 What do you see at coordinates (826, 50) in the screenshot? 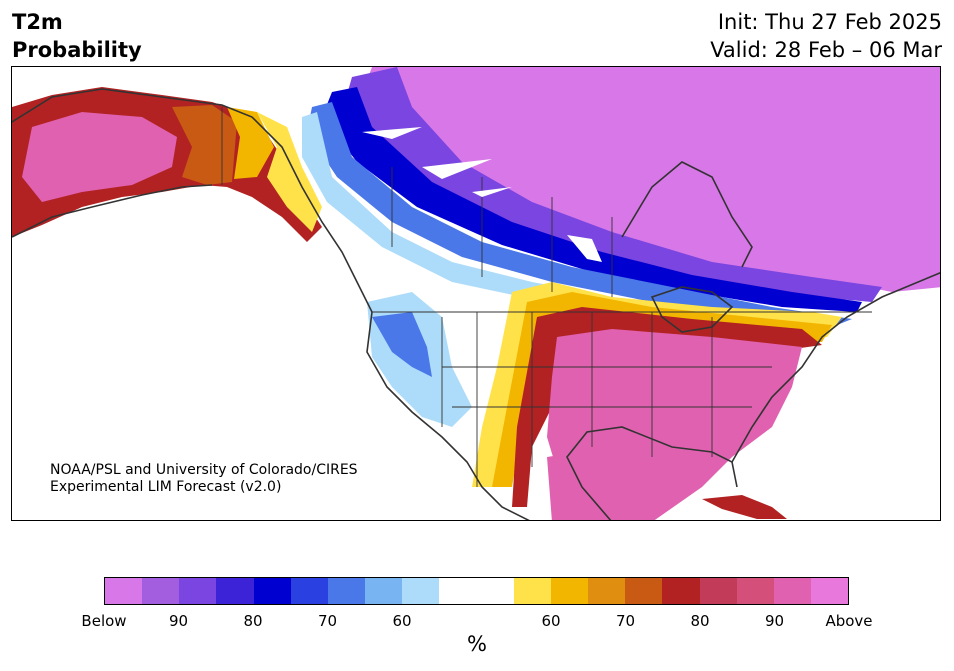
I see `valid-range: Valid: 28 Feb – 06 Mar` at bounding box center [826, 50].